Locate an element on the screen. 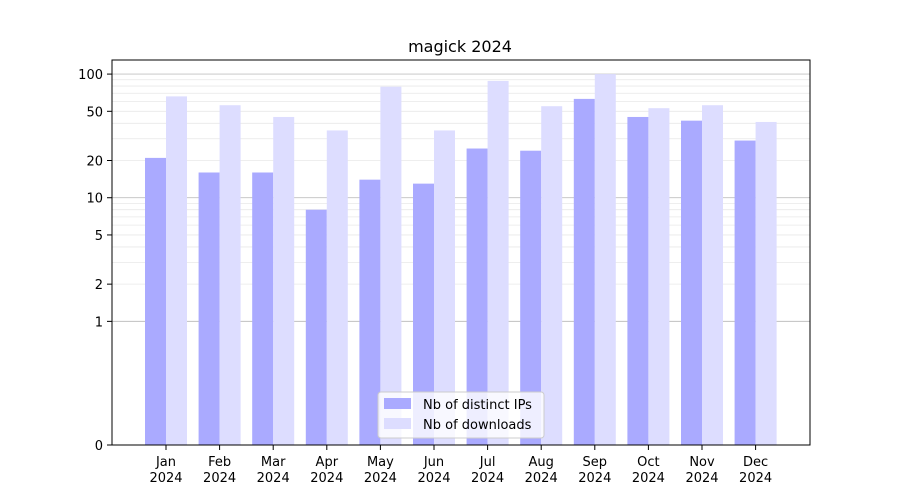  bar-downloads-apr is located at coordinates (337, 287).